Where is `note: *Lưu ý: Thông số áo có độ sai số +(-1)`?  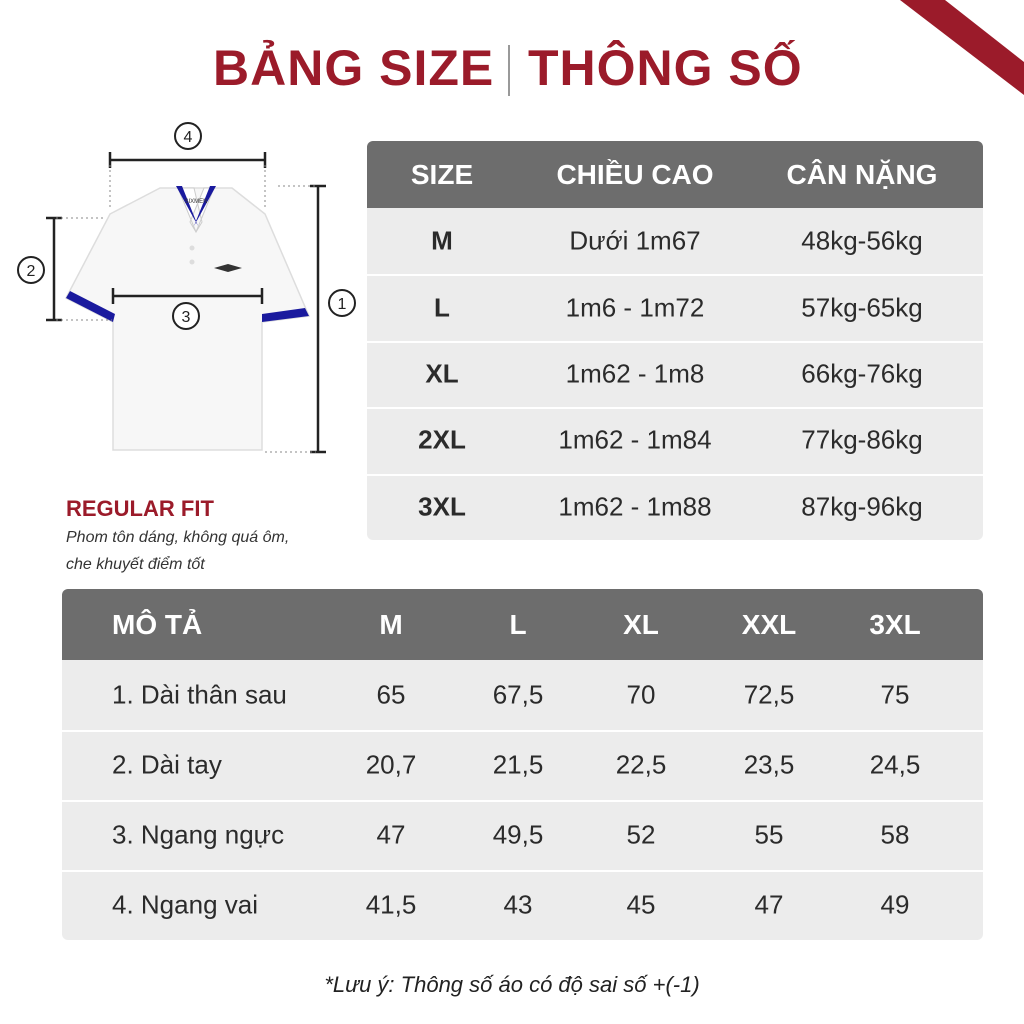
note: *Lưu ý: Thông số áo có độ sai số +(-1) is located at coordinates (512, 984).